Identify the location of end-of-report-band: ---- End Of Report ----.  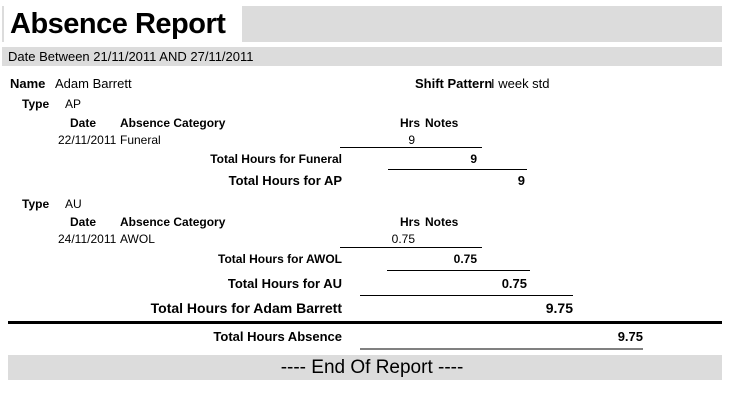
(365, 367).